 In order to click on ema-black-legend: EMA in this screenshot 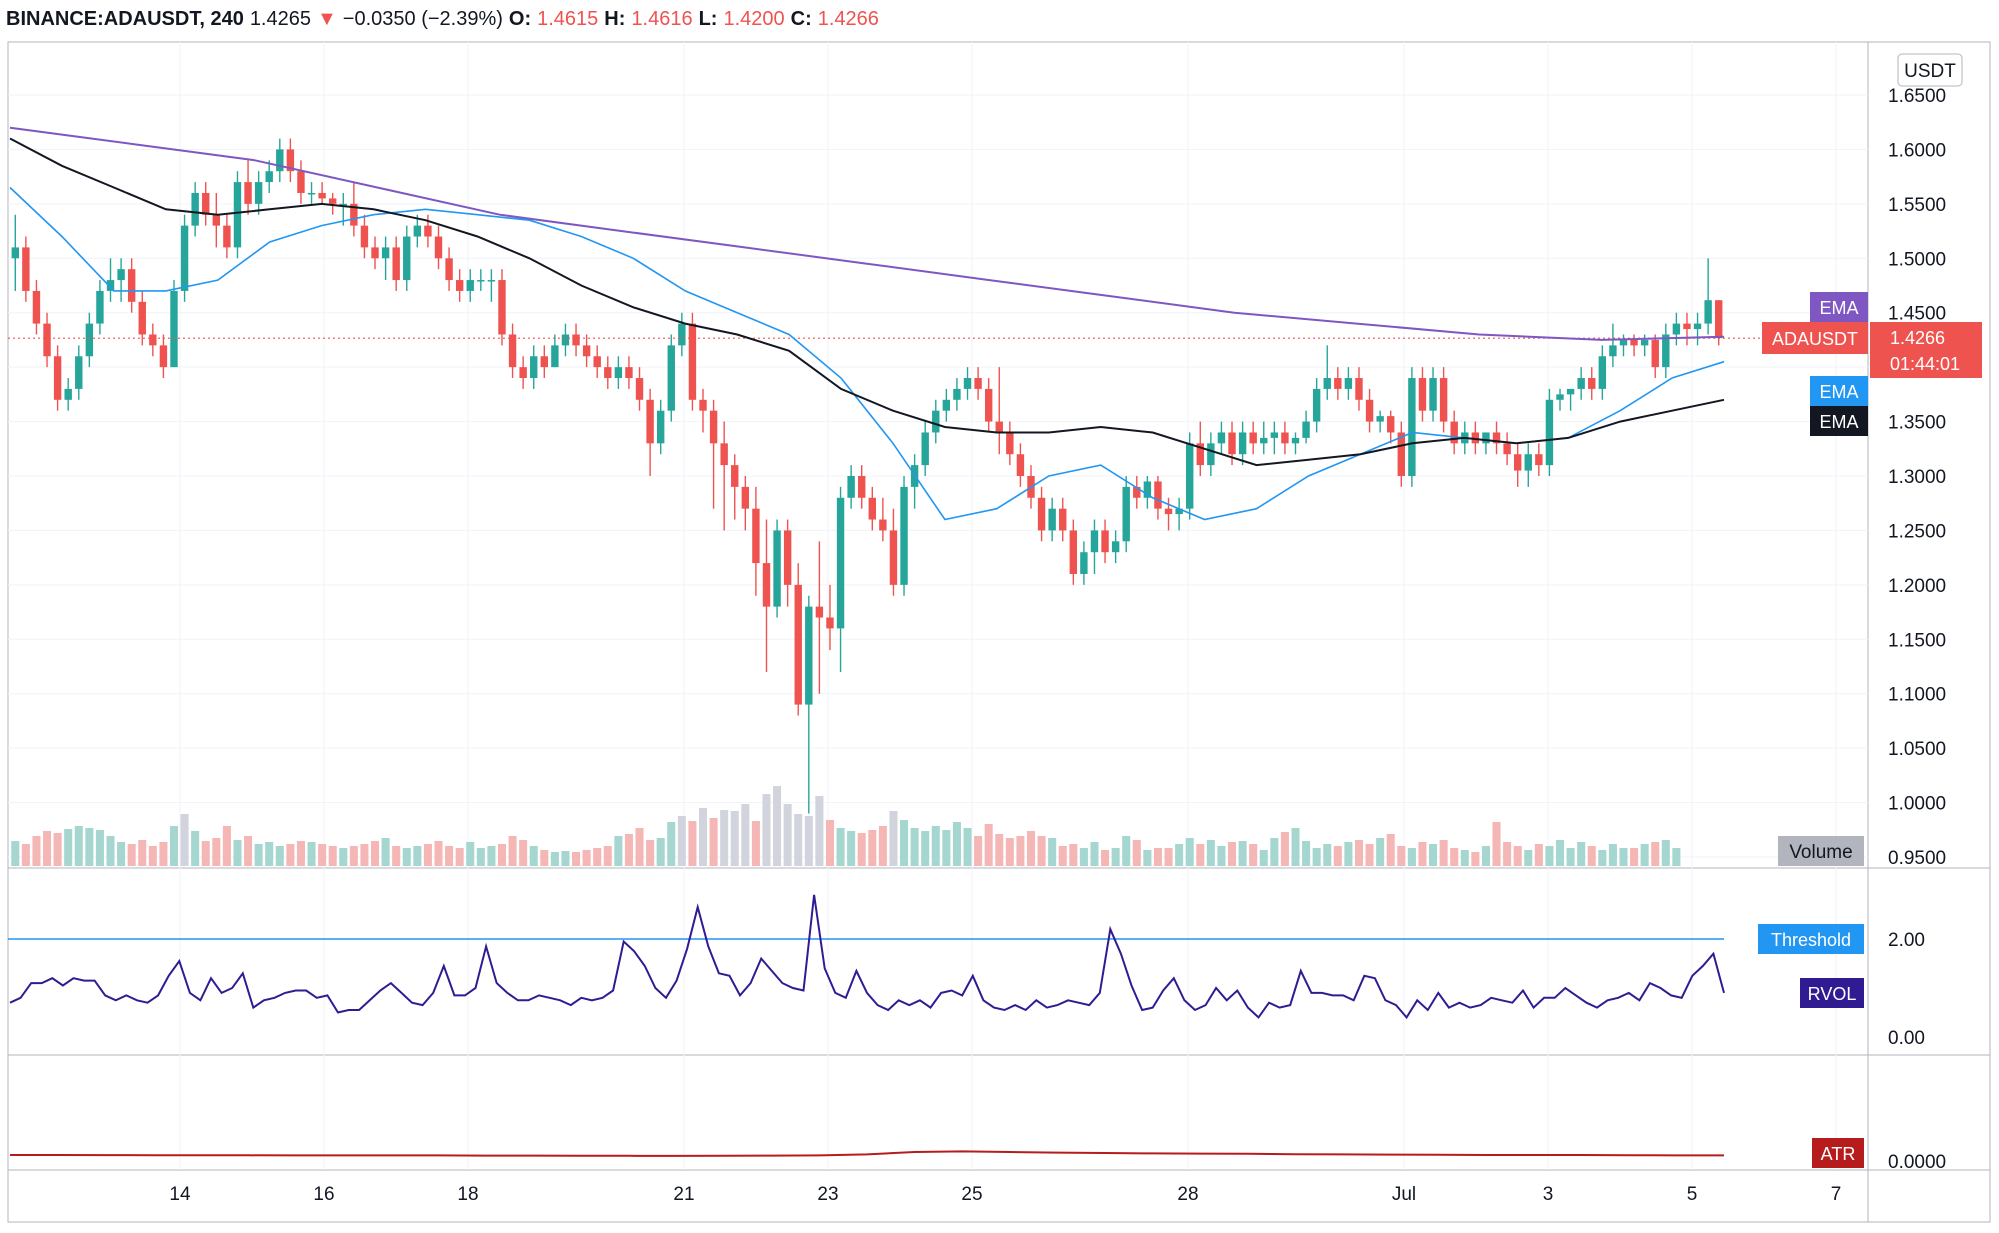, I will do `click(1839, 421)`.